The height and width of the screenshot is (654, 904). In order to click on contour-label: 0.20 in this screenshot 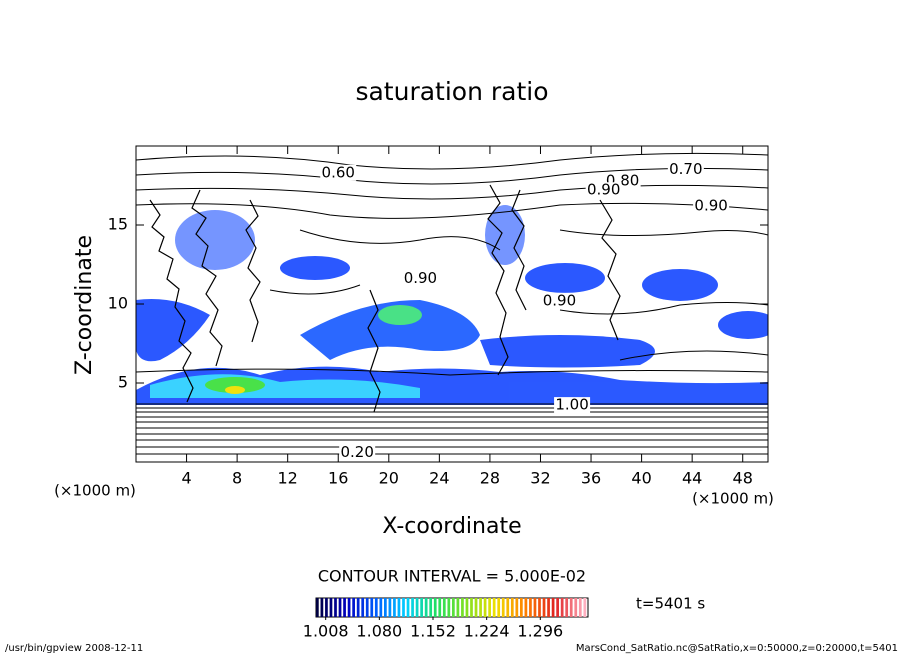, I will do `click(356, 452)`.